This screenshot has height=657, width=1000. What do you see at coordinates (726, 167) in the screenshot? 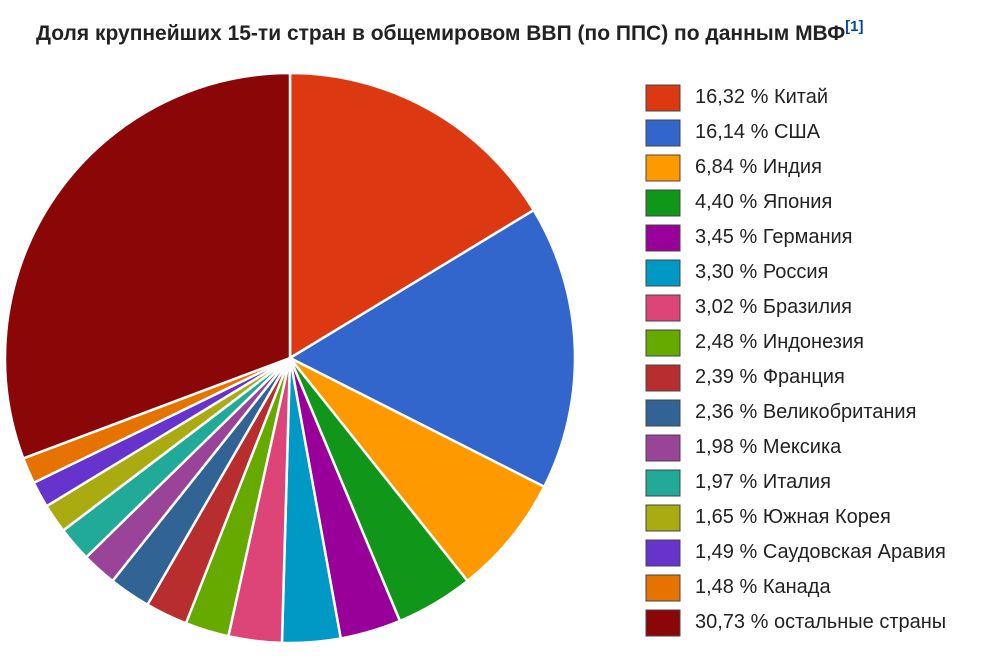
I see `legend-value: 6,84 %` at bounding box center [726, 167].